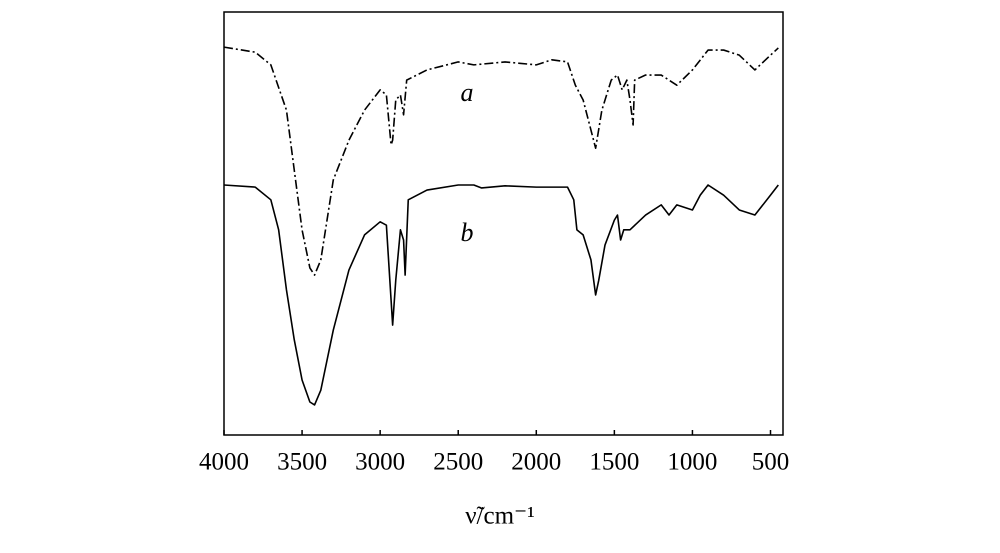 The image size is (1000, 553). Describe the element at coordinates (467, 232) in the screenshot. I see `series-label: b` at that location.